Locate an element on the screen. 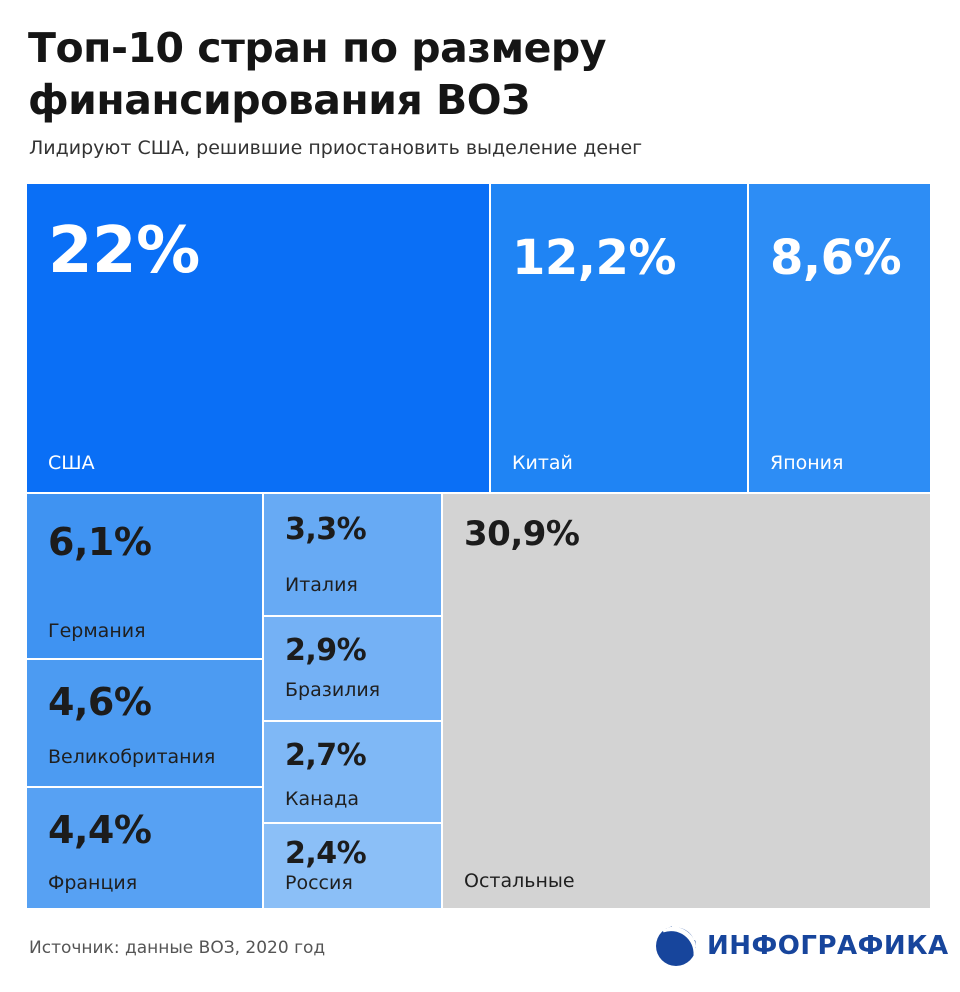  cell-label: Германия is located at coordinates (97, 631).